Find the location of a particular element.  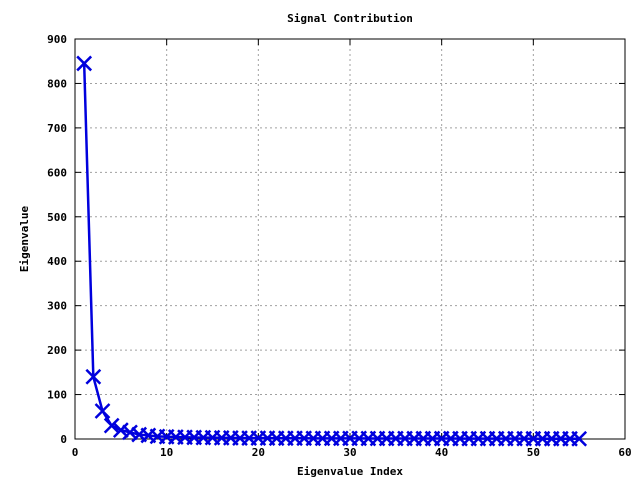

y-axis-label: Eigenvalue is located at coordinates (24, 239).